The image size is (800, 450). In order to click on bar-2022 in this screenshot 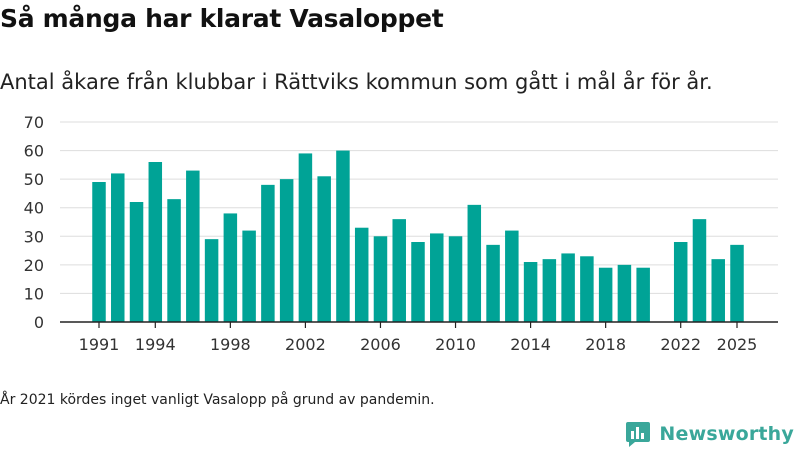, I will do `click(680, 282)`.